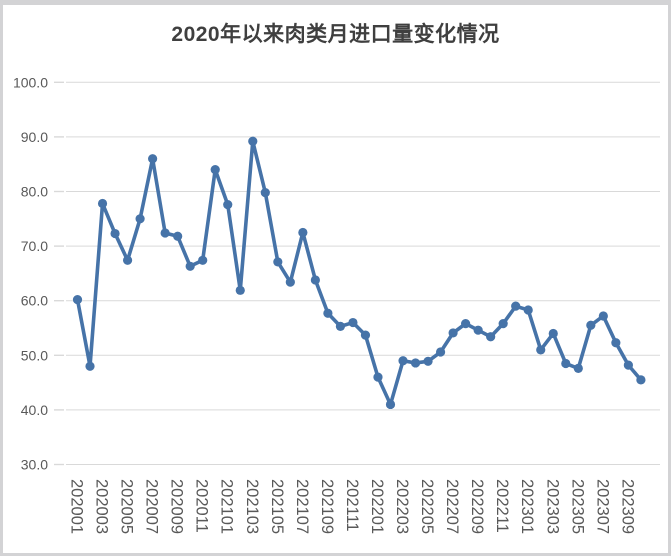 The image size is (671, 556). What do you see at coordinates (34, 192) in the screenshot?
I see `y-tick-label: 80.0` at bounding box center [34, 192].